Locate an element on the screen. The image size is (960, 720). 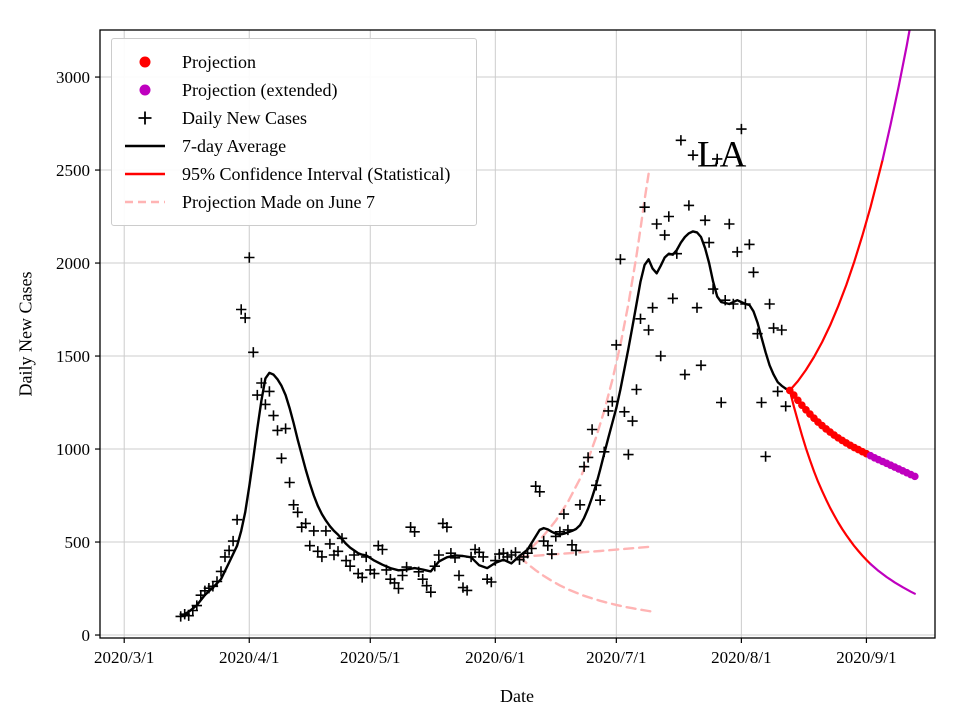
x-tick-label: 2020/6/1 is located at coordinates (495, 657).